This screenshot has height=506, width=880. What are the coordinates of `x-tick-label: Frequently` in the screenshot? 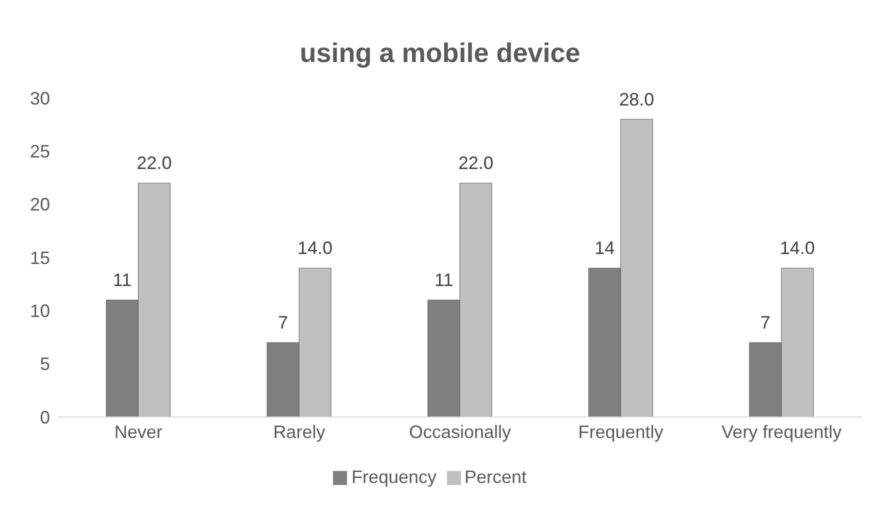 It's located at (621, 432).